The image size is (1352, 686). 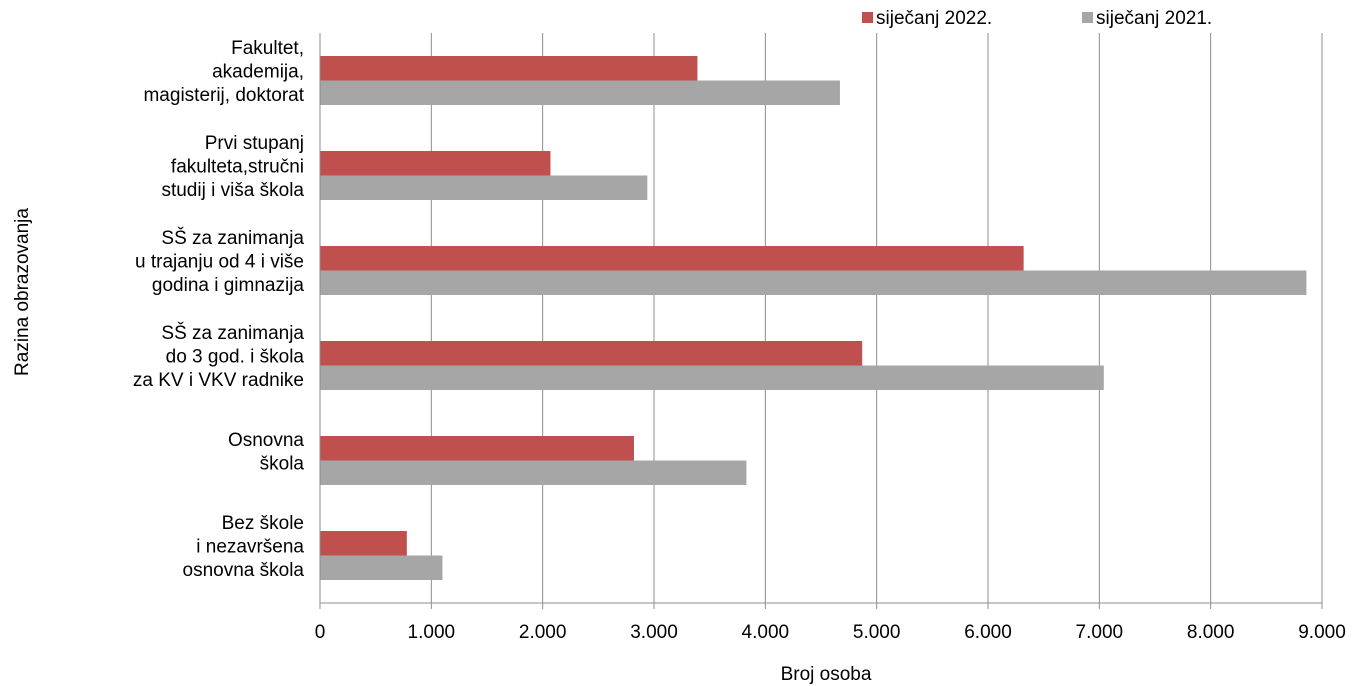 I want to click on x-axis-title: Broj osoba, so click(x=826, y=674).